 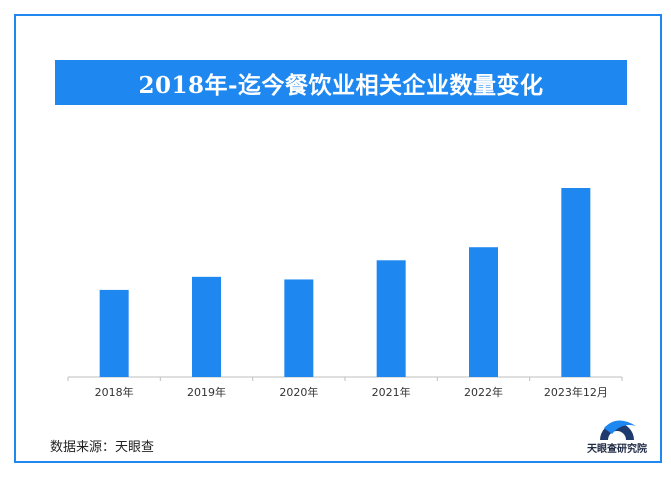 What do you see at coordinates (618, 430) in the screenshot?
I see `logo-icon` at bounding box center [618, 430].